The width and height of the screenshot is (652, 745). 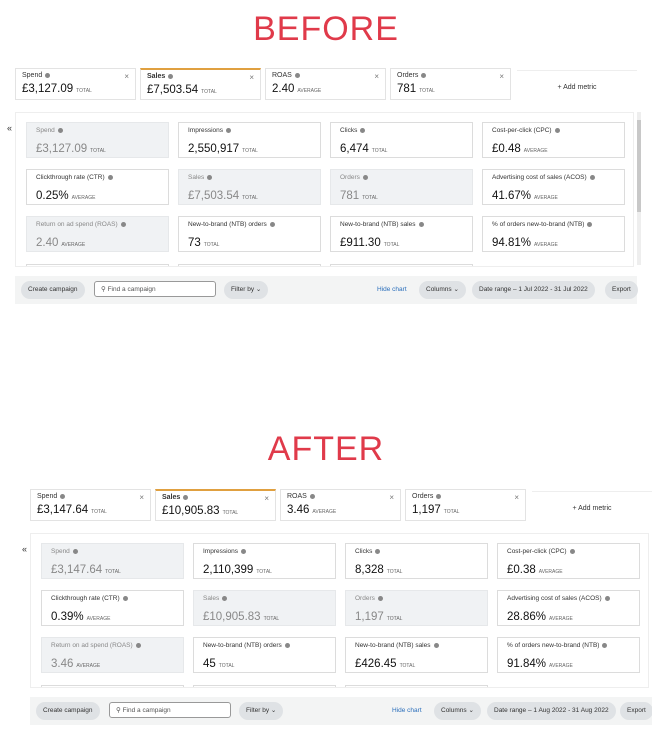 I want to click on scrollbar, so click(x=639, y=188).